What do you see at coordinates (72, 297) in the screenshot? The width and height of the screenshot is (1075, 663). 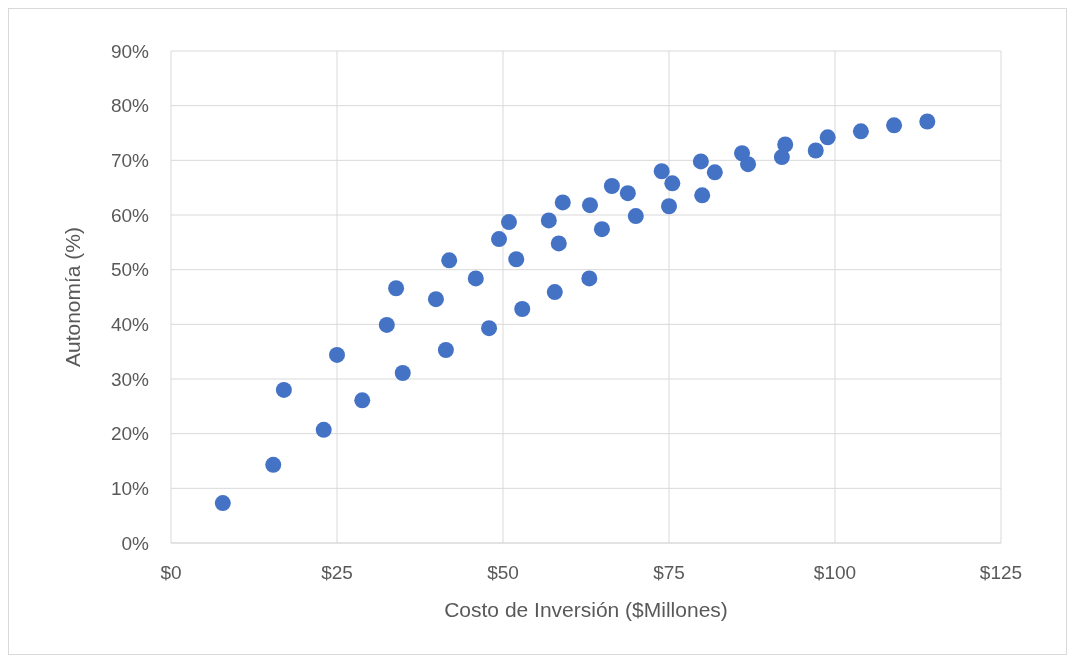 I see `y-axis-title: Autonomía (%)` at bounding box center [72, 297].